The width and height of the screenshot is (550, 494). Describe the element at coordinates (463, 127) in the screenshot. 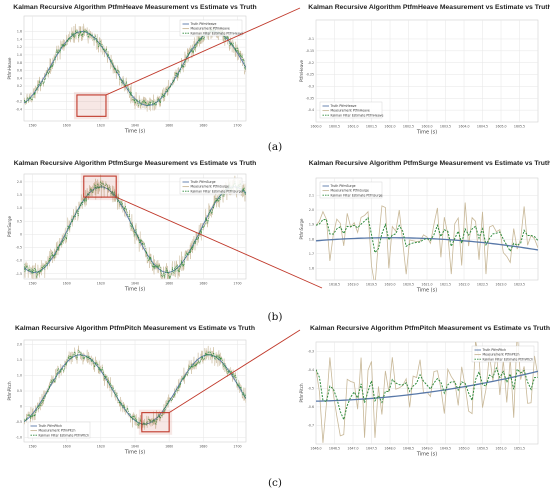

I see `x-tick-label: 1604.0` at that location.